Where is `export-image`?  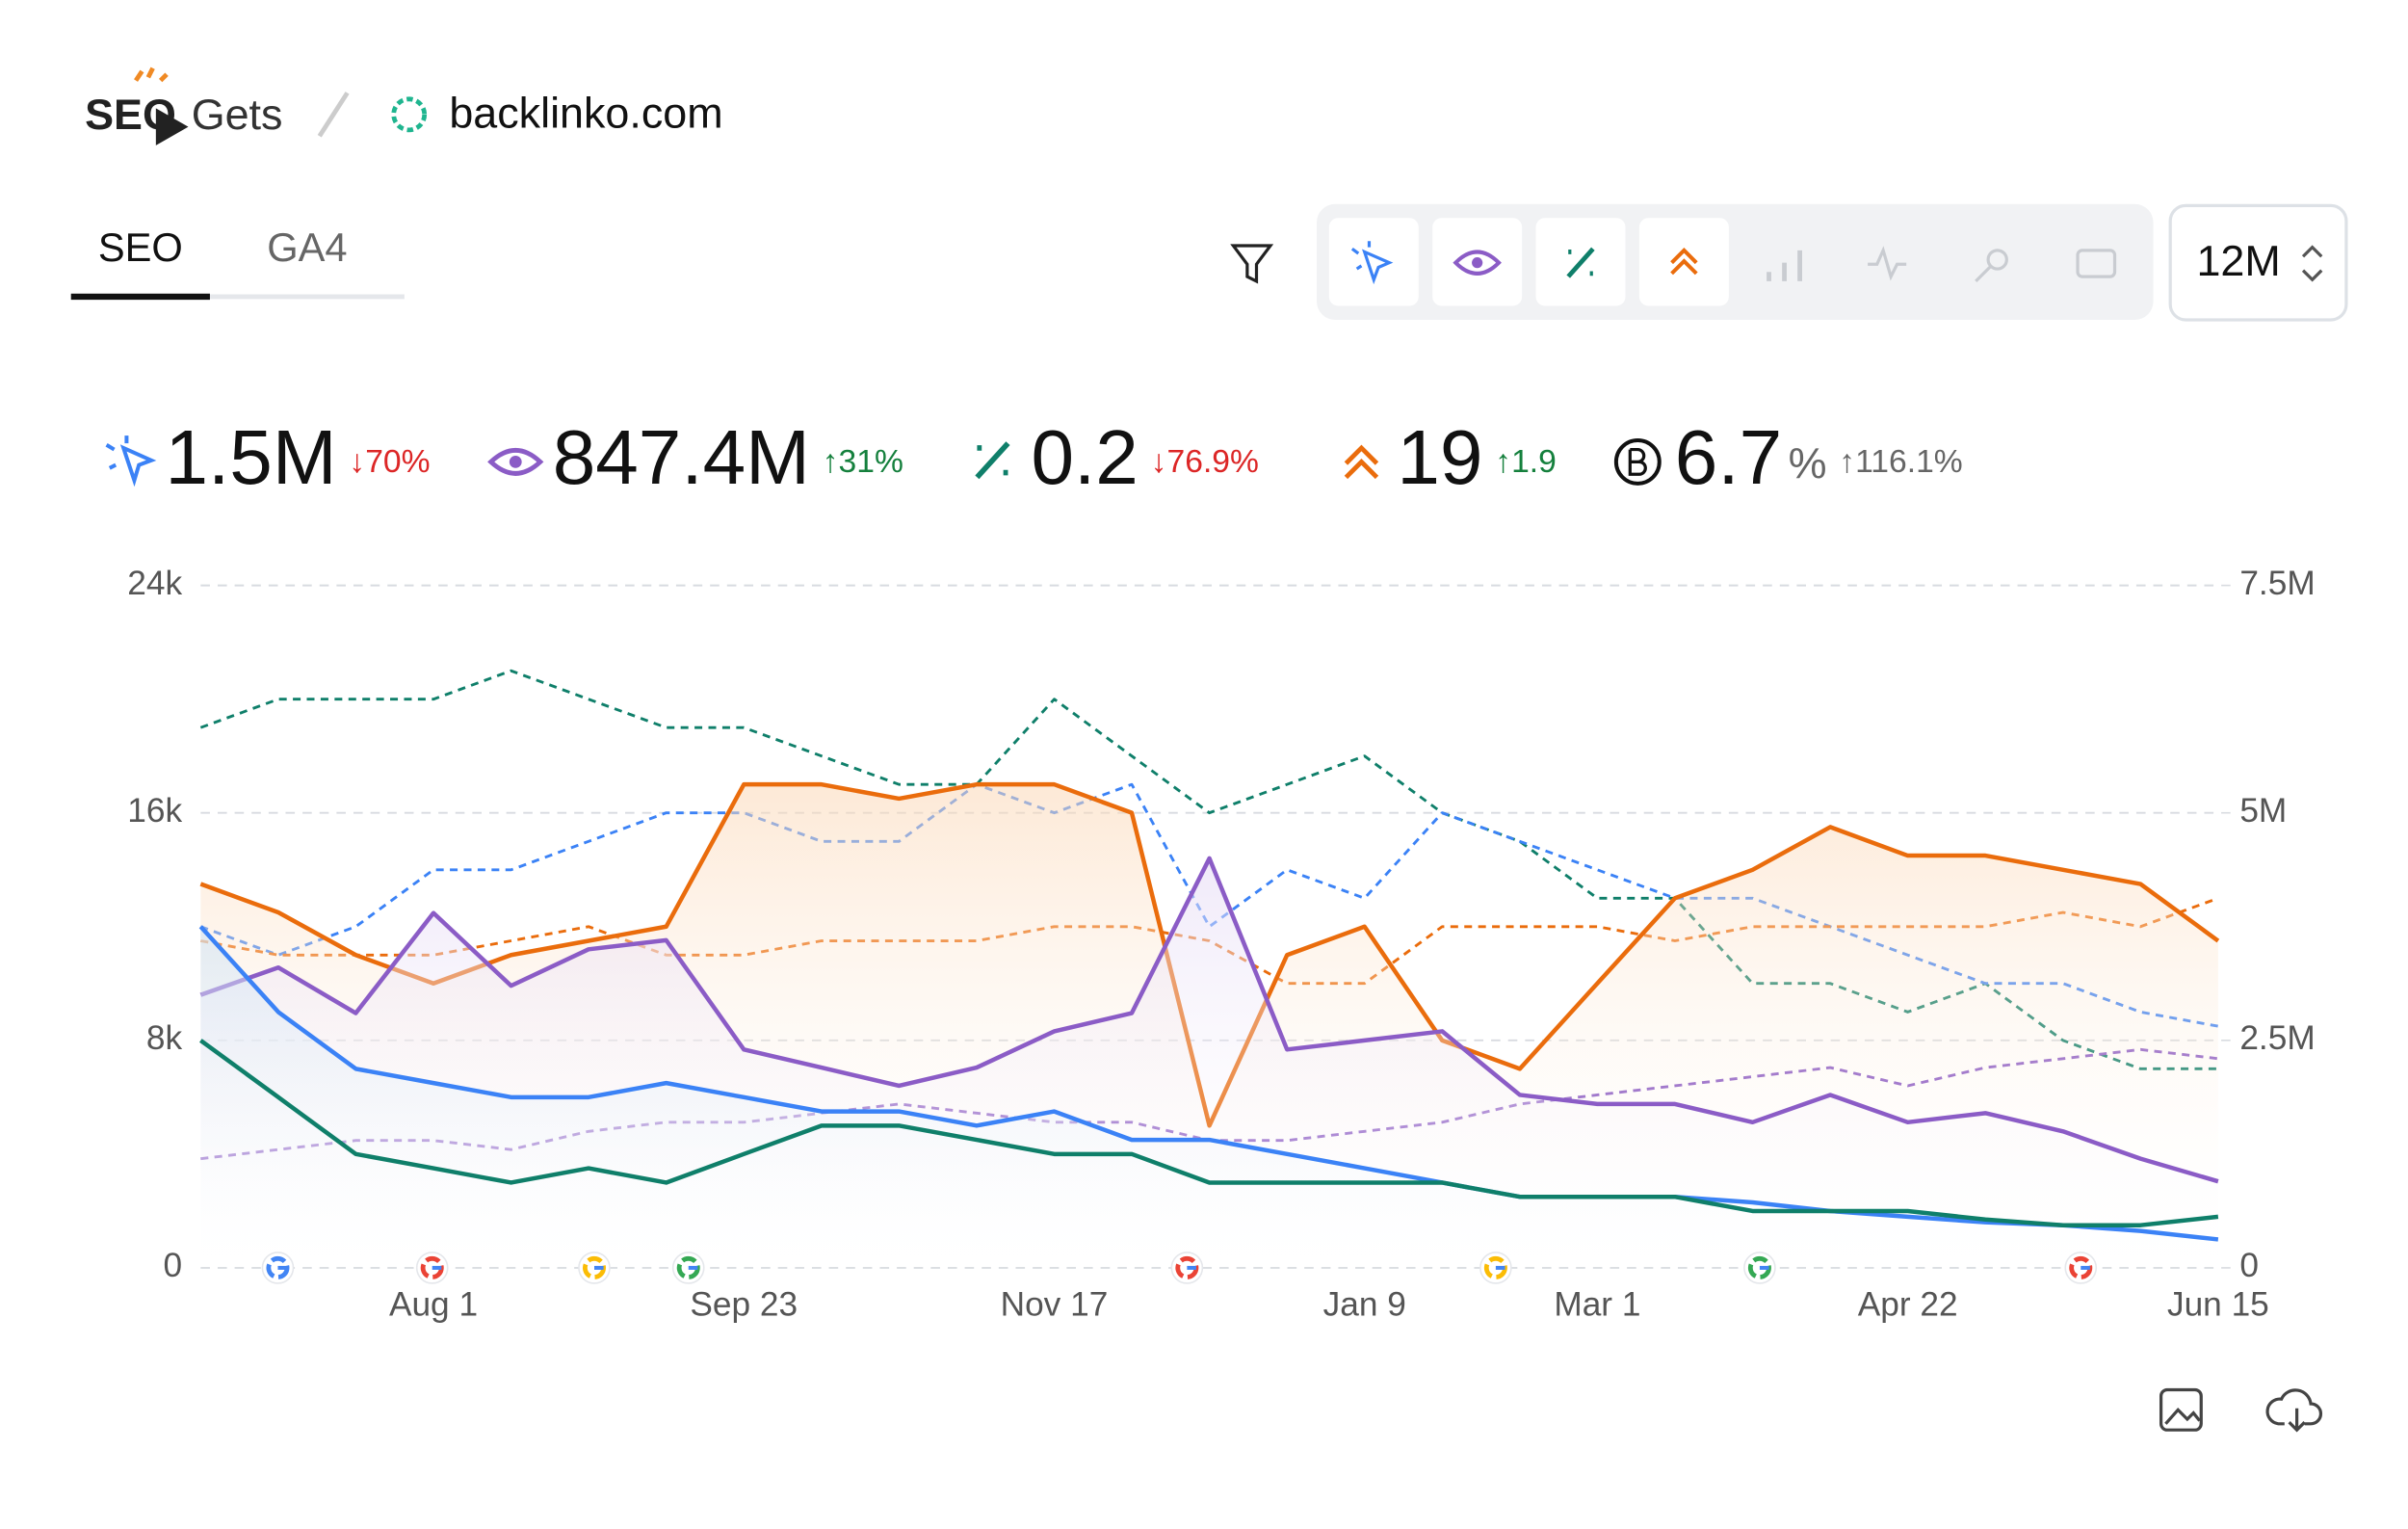 export-image is located at coordinates (2181, 1410).